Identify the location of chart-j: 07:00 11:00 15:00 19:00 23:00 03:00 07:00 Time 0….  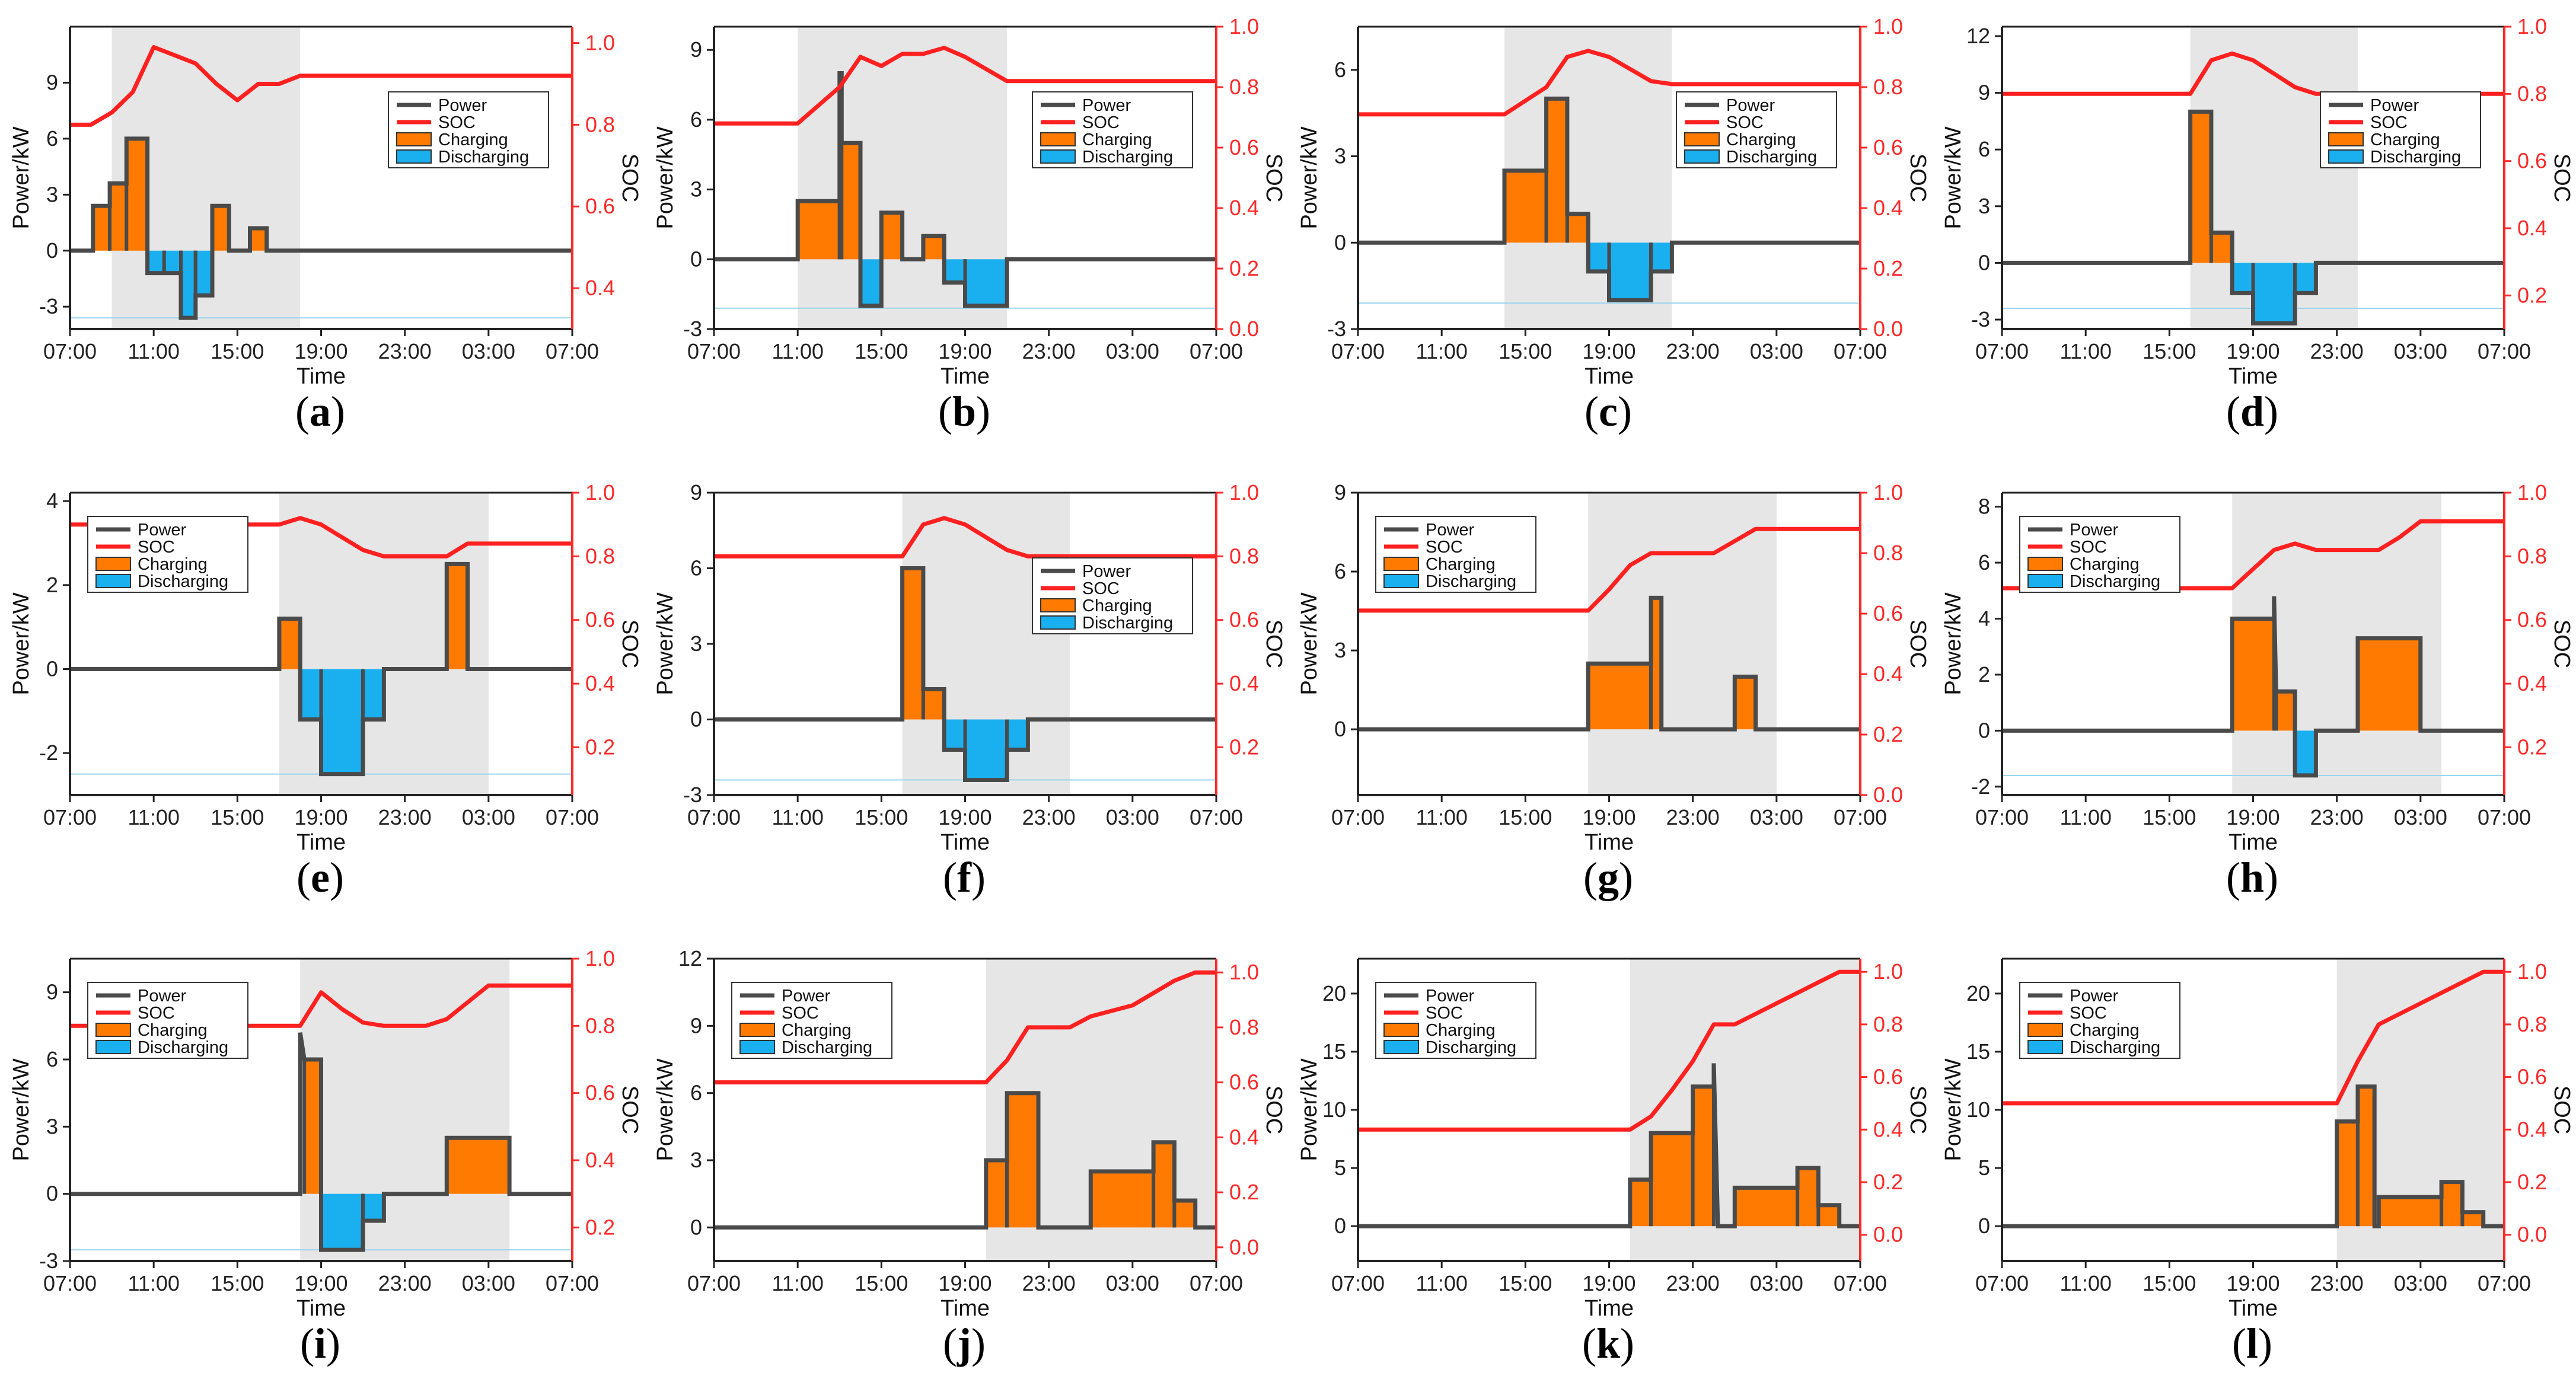
(970, 1157).